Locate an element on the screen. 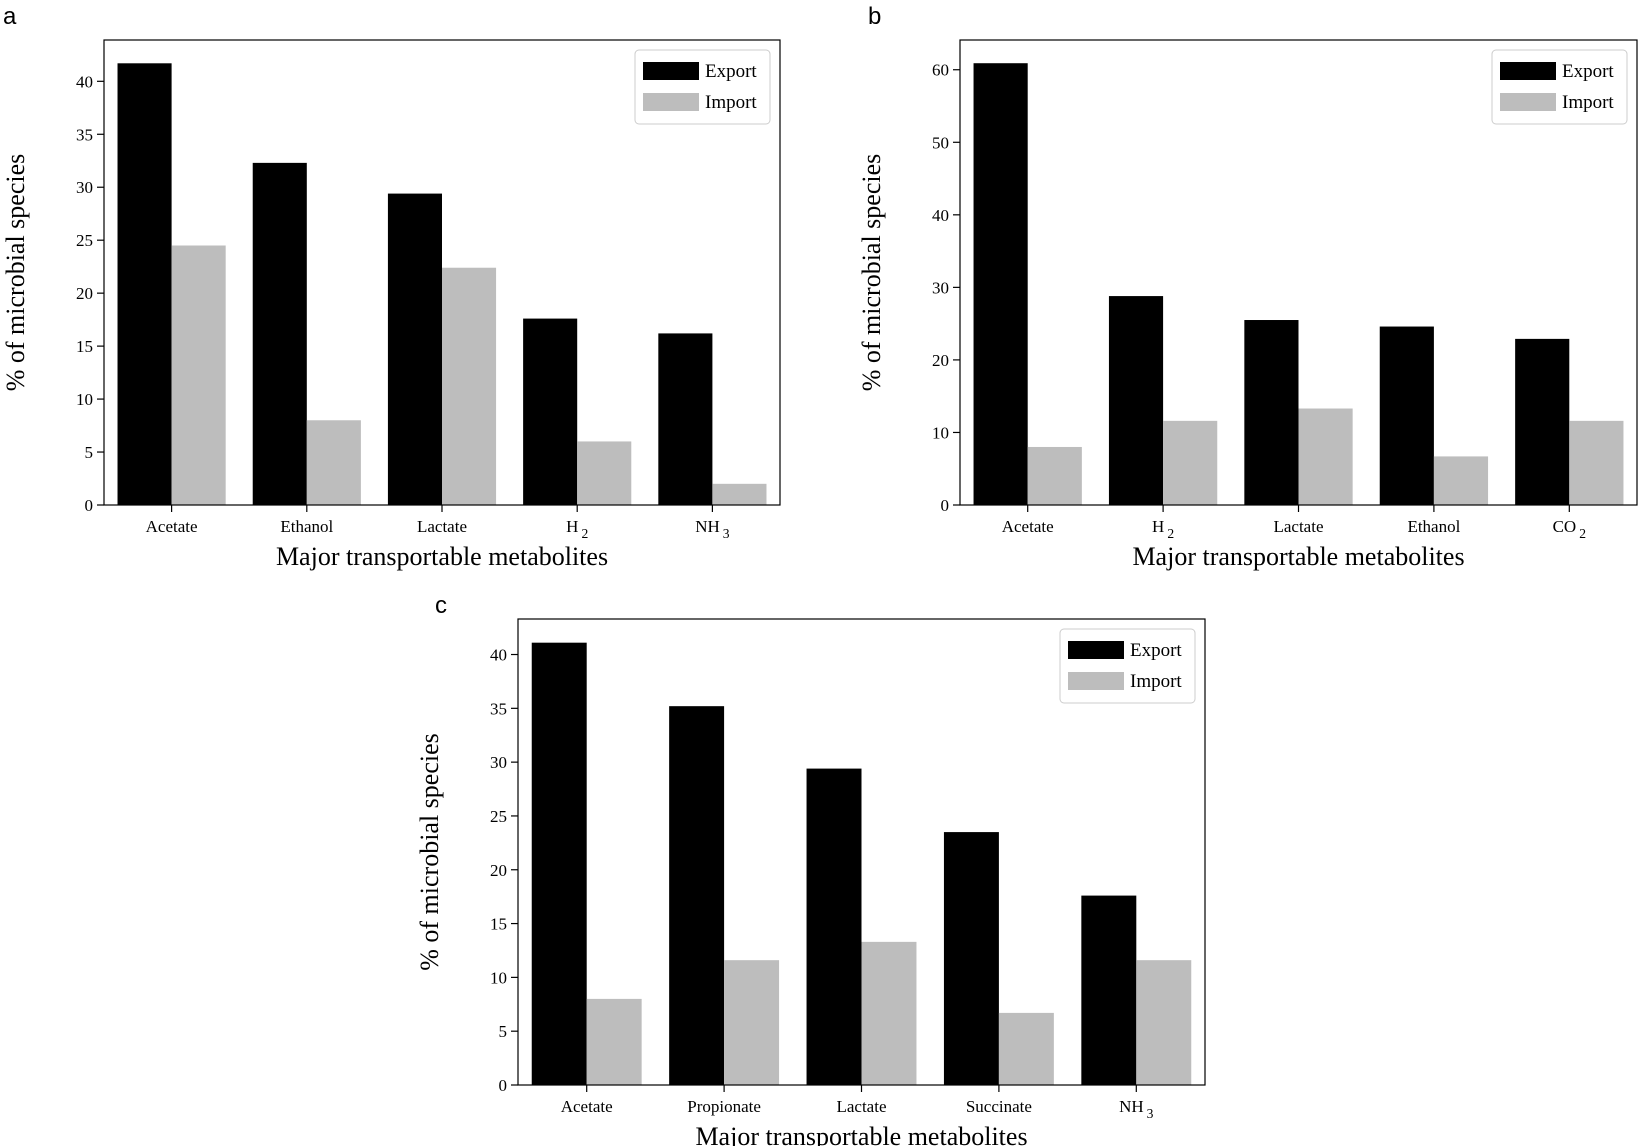 The width and height of the screenshot is (1645, 1146). bar-export-propionate is located at coordinates (697, 895).